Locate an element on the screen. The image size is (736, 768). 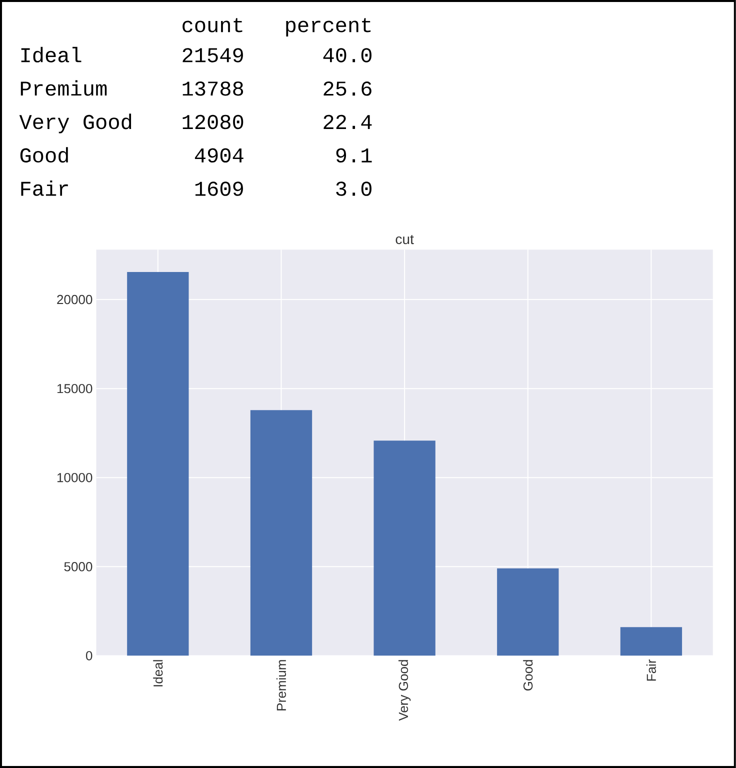
category-label: Good is located at coordinates (44, 155).